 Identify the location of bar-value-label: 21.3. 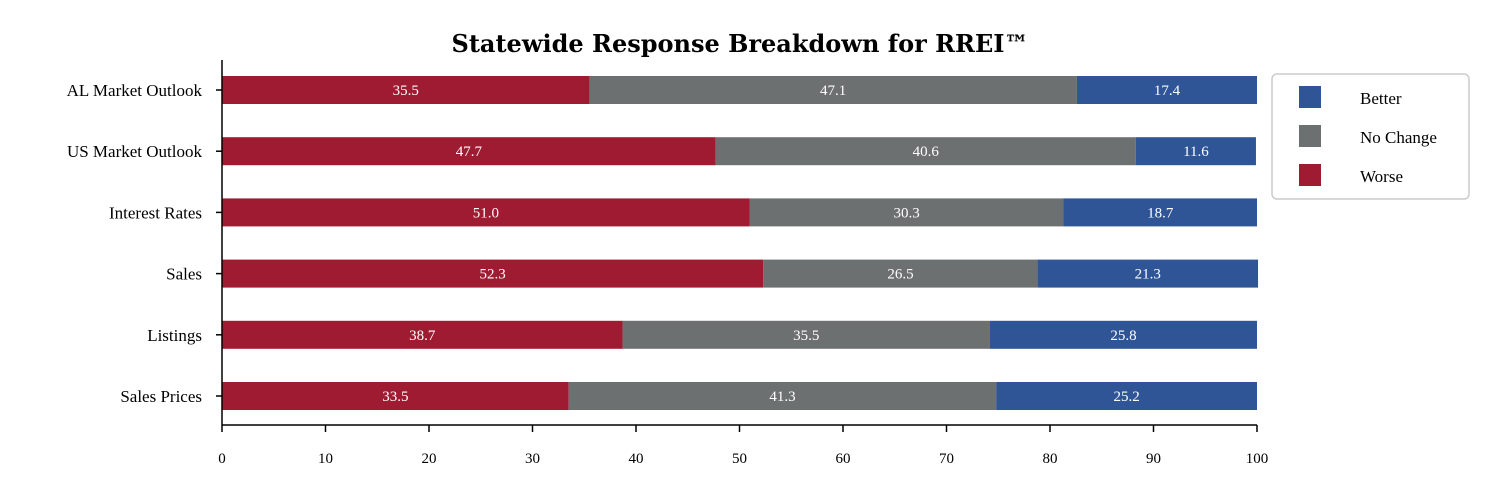
(1148, 275).